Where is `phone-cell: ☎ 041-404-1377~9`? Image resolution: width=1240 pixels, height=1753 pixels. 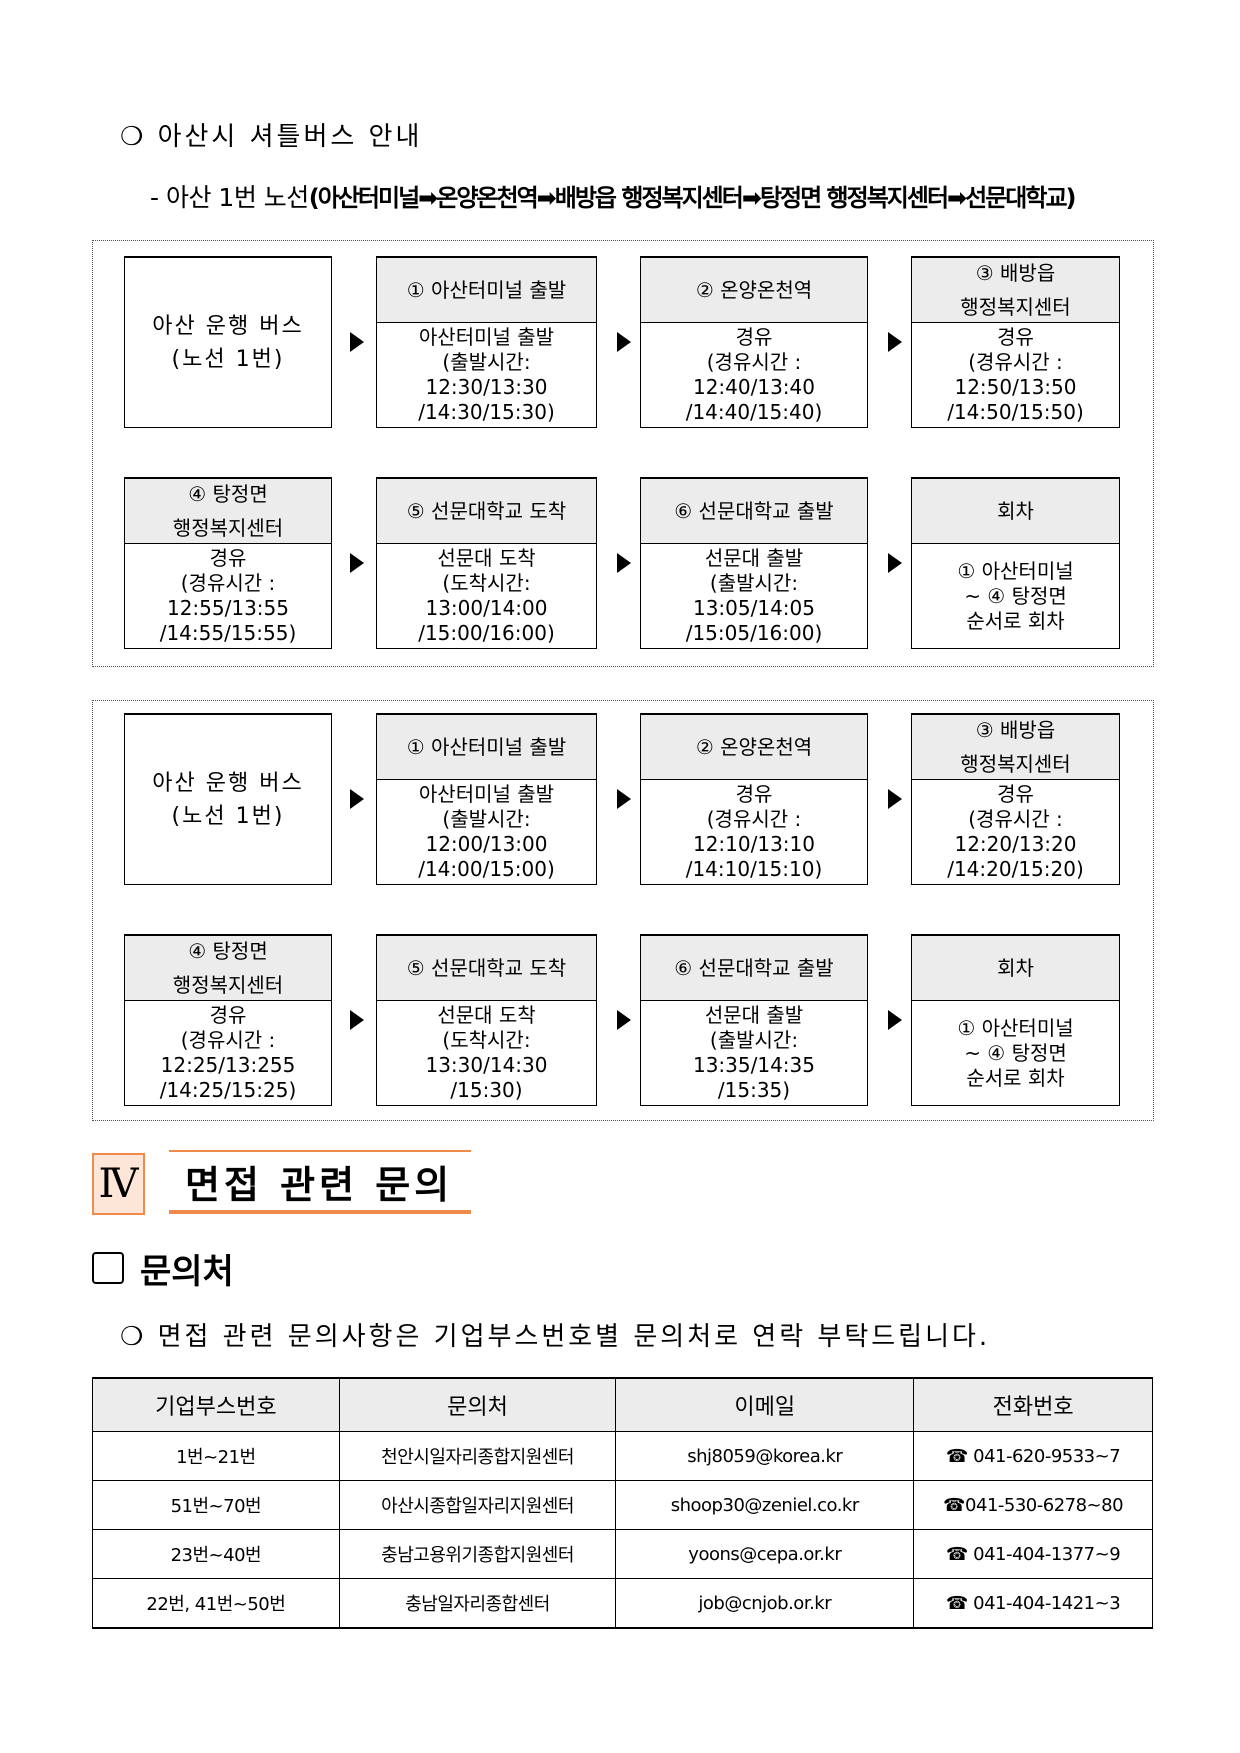 phone-cell: ☎ 041-404-1377~9 is located at coordinates (1033, 1554).